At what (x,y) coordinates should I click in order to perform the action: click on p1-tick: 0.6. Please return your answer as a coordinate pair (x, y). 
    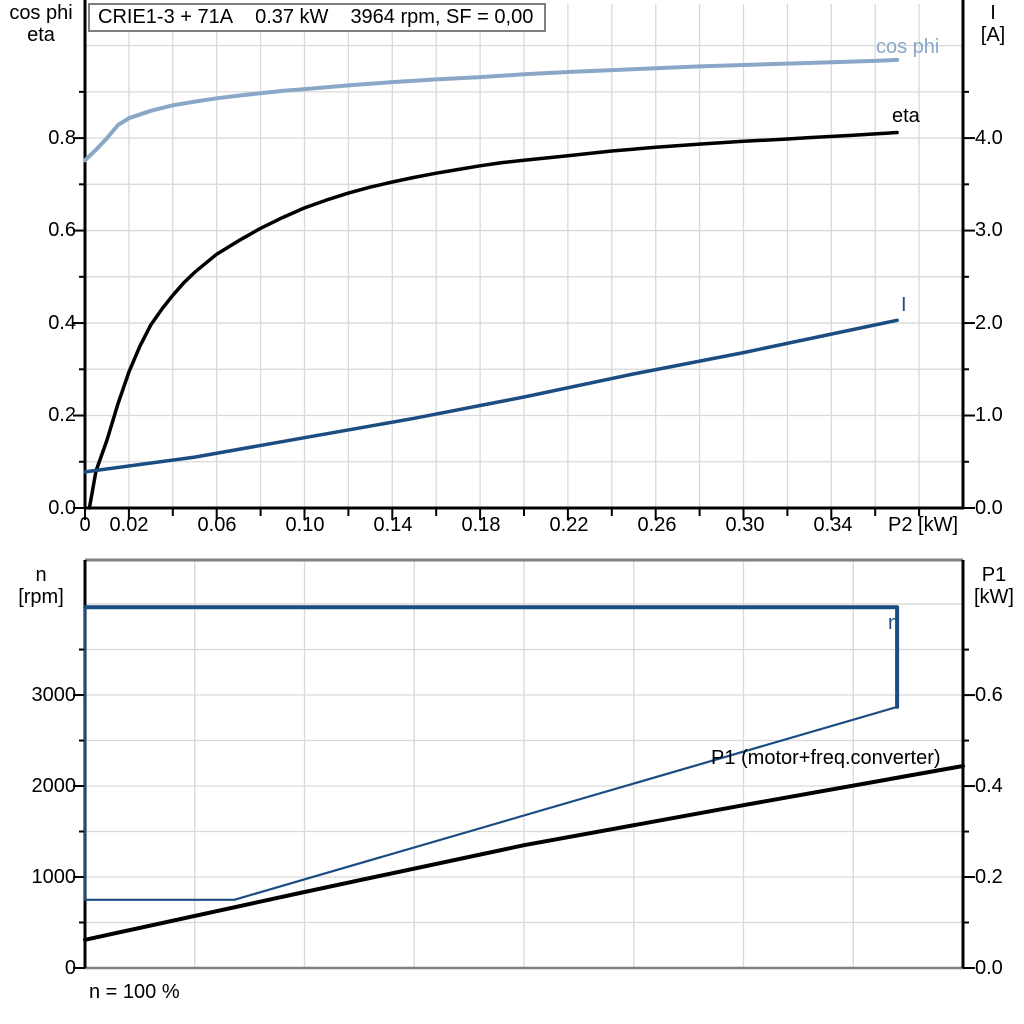
    Looking at the image, I should click on (989, 695).